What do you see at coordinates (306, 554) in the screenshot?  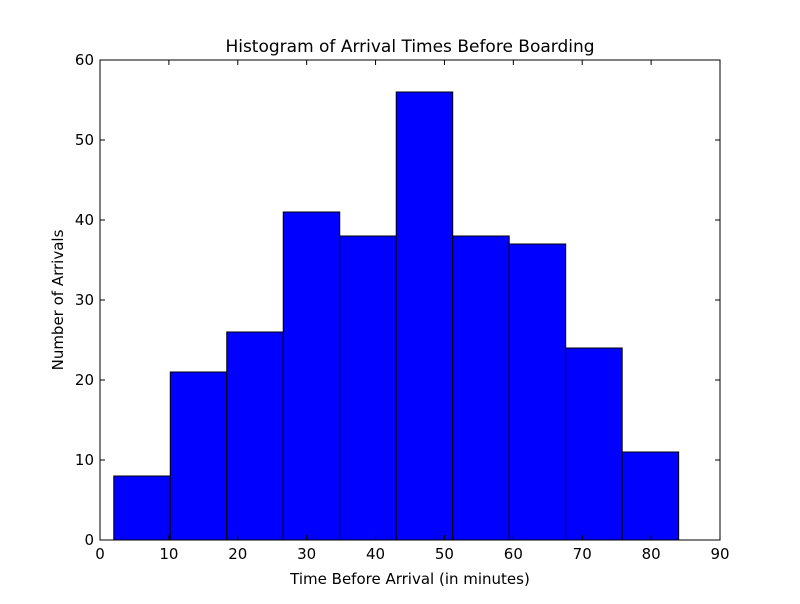 I see `x-tick-label: 30` at bounding box center [306, 554].